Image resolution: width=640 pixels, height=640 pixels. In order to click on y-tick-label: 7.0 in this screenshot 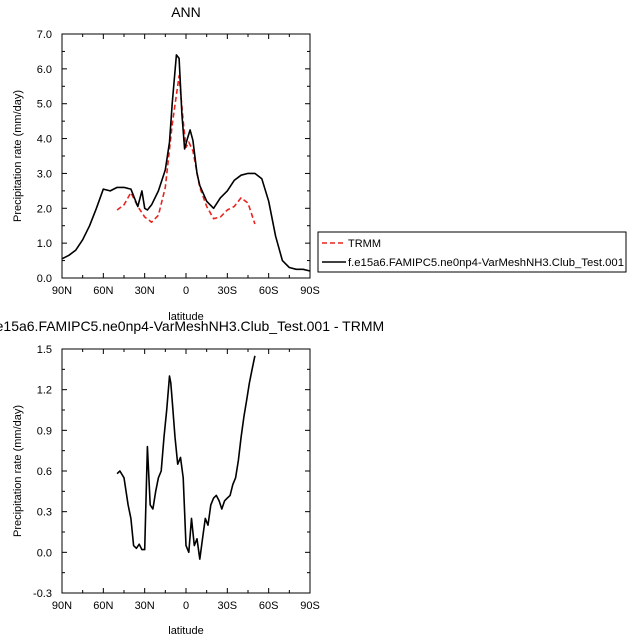, I will do `click(44, 35)`.